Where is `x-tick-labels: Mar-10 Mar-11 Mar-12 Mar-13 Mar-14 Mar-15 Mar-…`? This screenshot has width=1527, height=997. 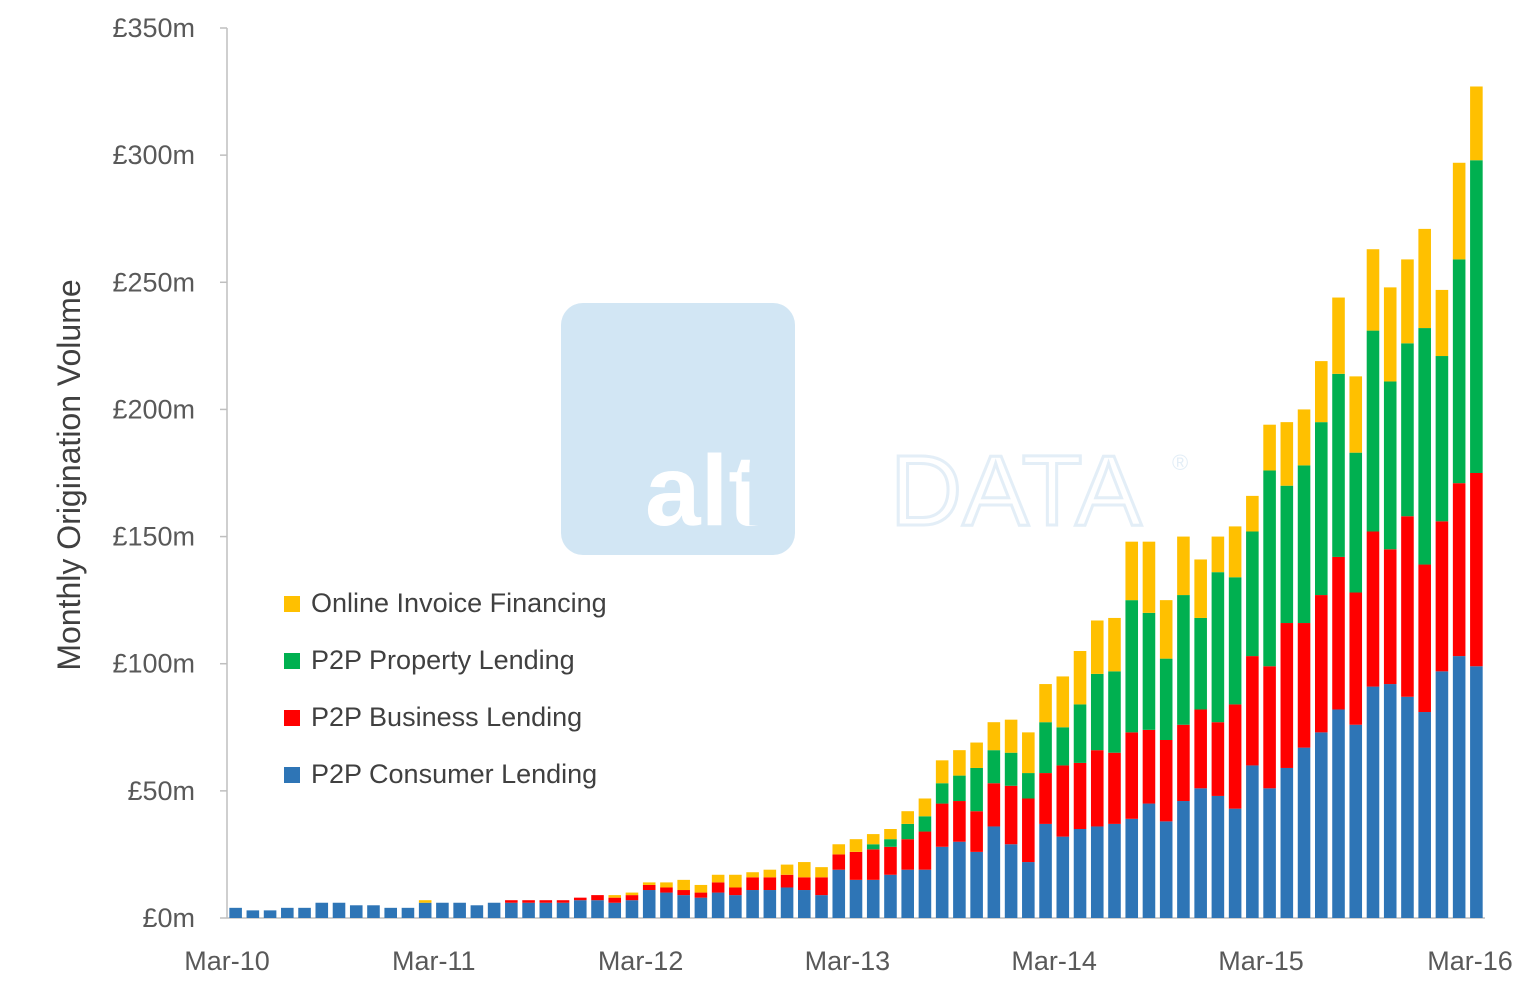
x-tick-labels: Mar-10 Mar-11 Mar-12 Mar-13 Mar-14 Mar-15 Mar-… is located at coordinates (848, 961).